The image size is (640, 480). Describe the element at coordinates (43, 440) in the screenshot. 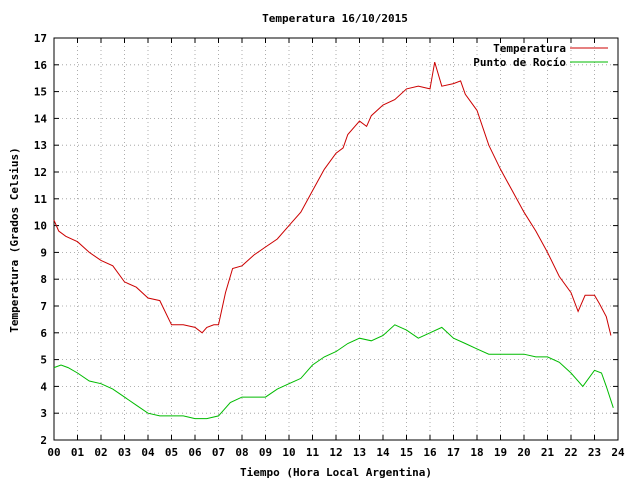

I see `y-tick-label: 2` at that location.